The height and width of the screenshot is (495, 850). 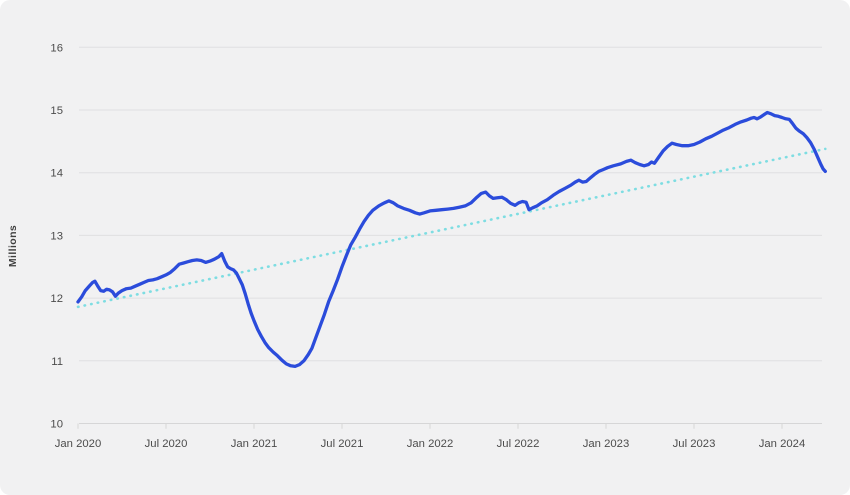 What do you see at coordinates (78, 444) in the screenshot?
I see `x-tick-label: Jan 2020` at bounding box center [78, 444].